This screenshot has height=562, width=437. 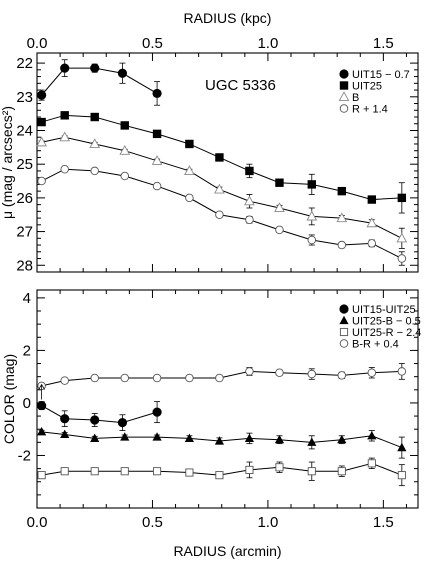 I want to click on bottom-series-line, so click(x=99, y=414).